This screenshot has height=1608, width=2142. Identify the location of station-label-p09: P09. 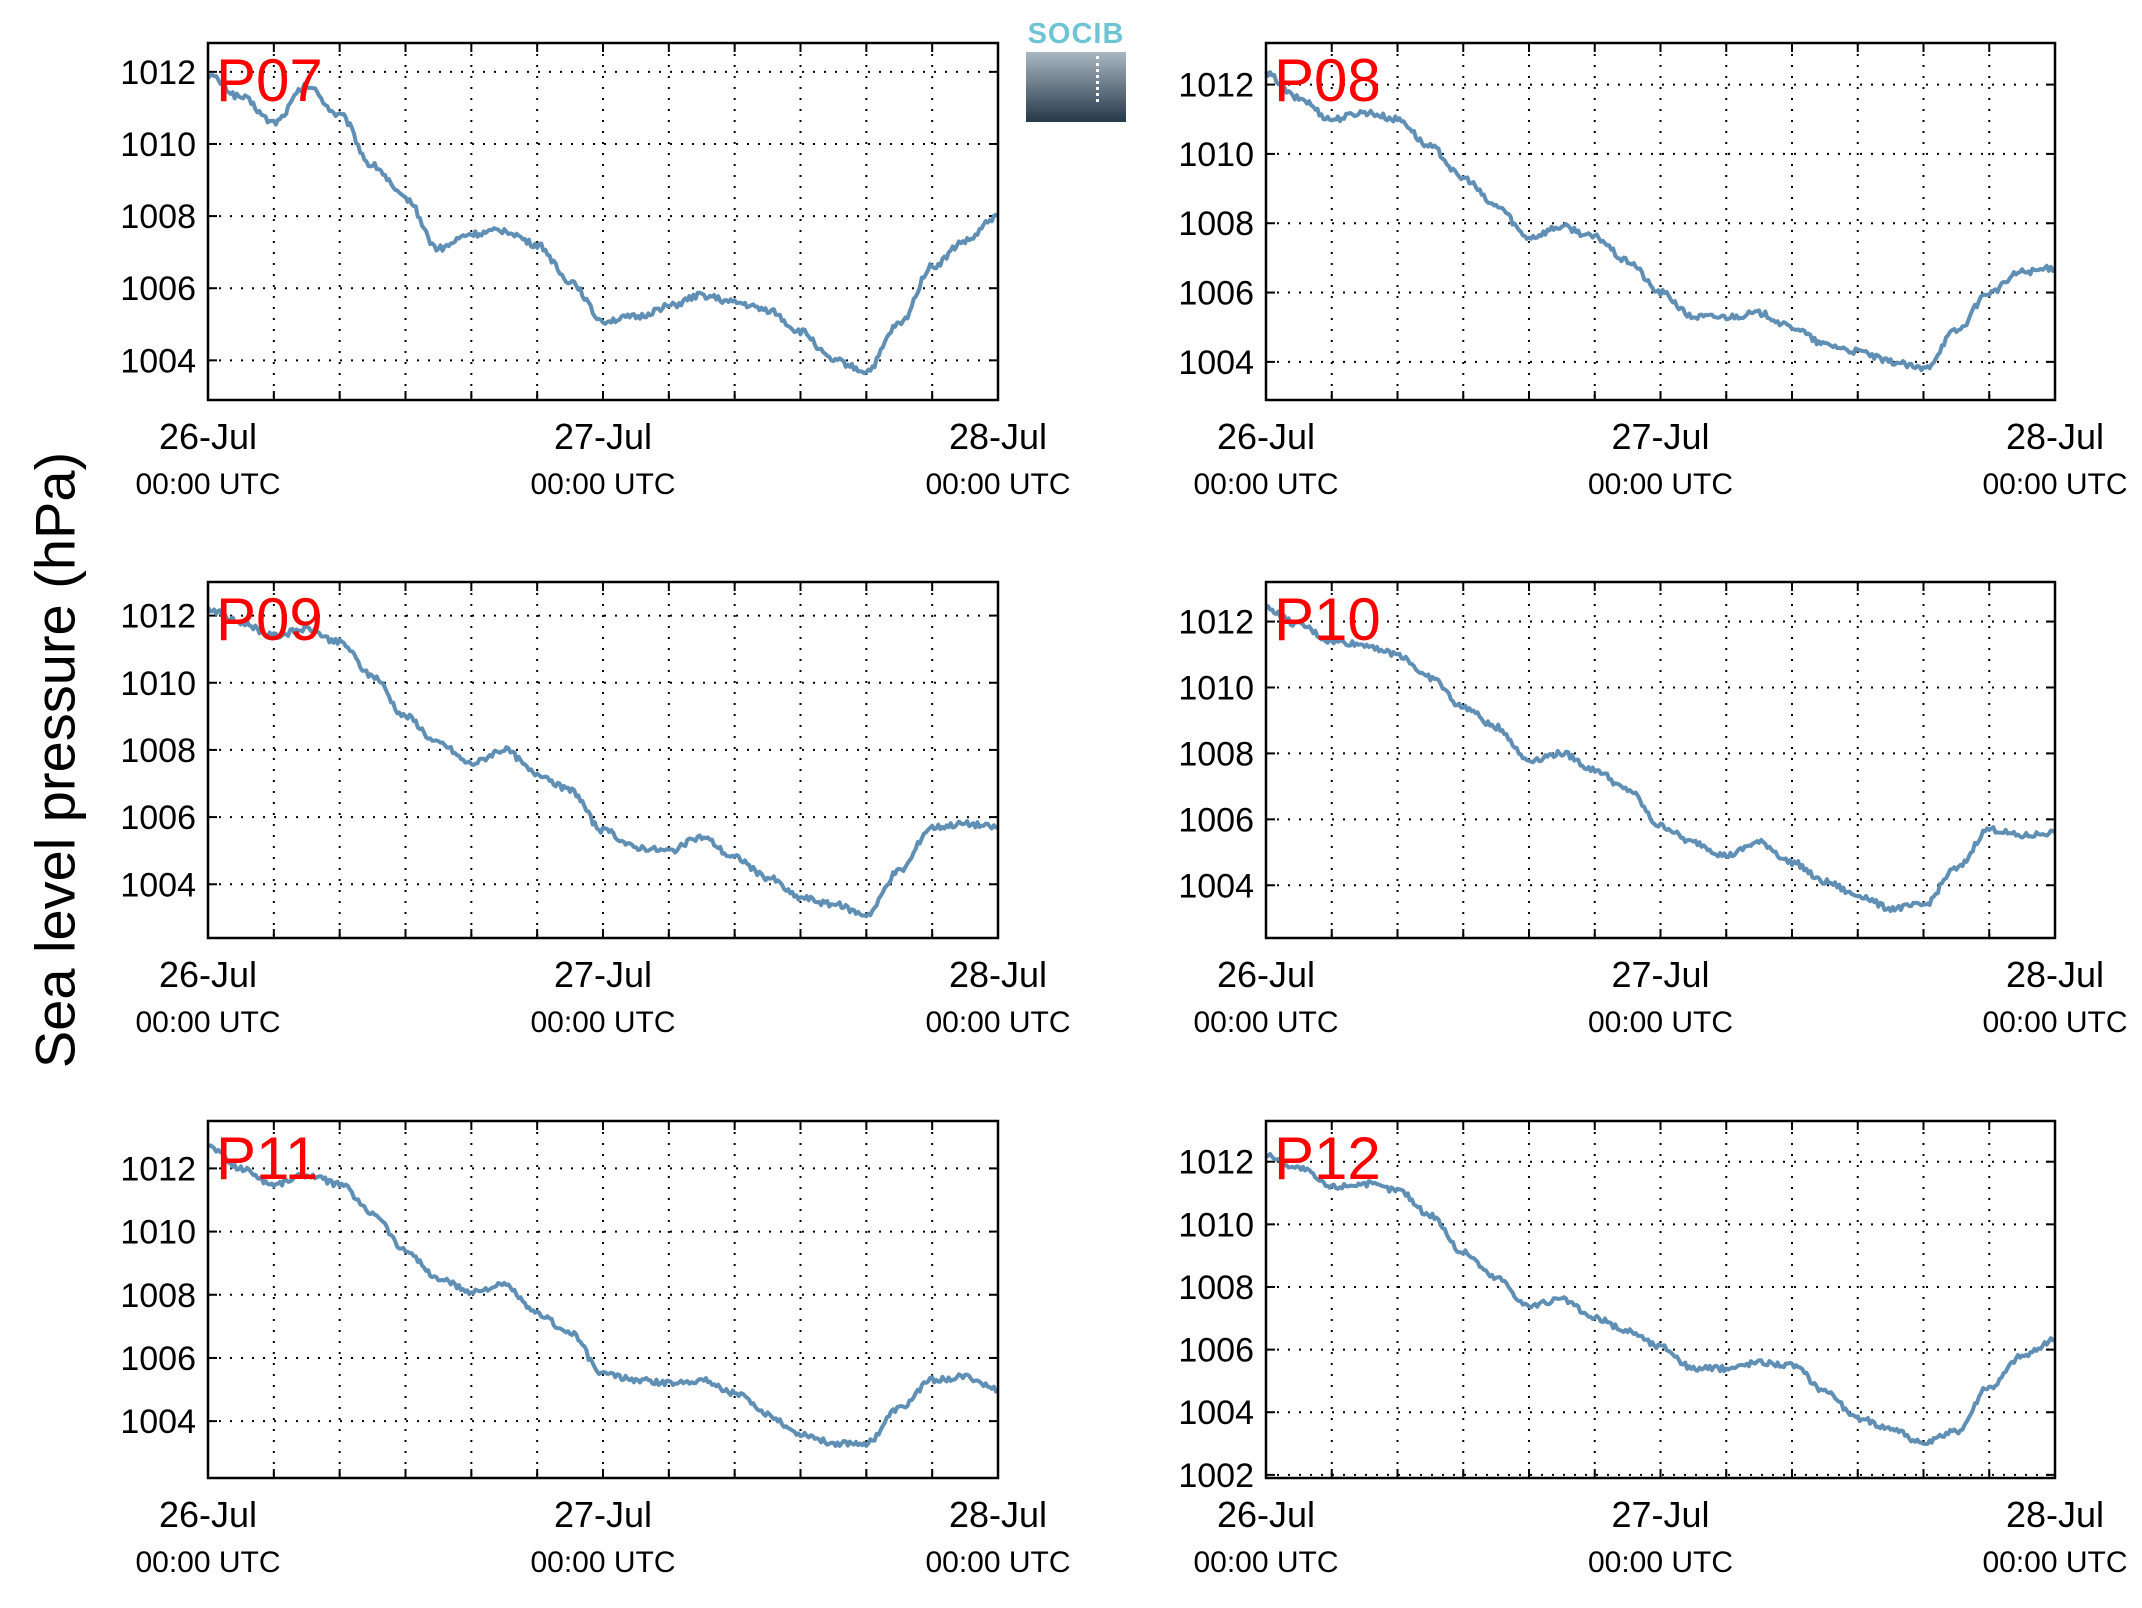
(269, 619).